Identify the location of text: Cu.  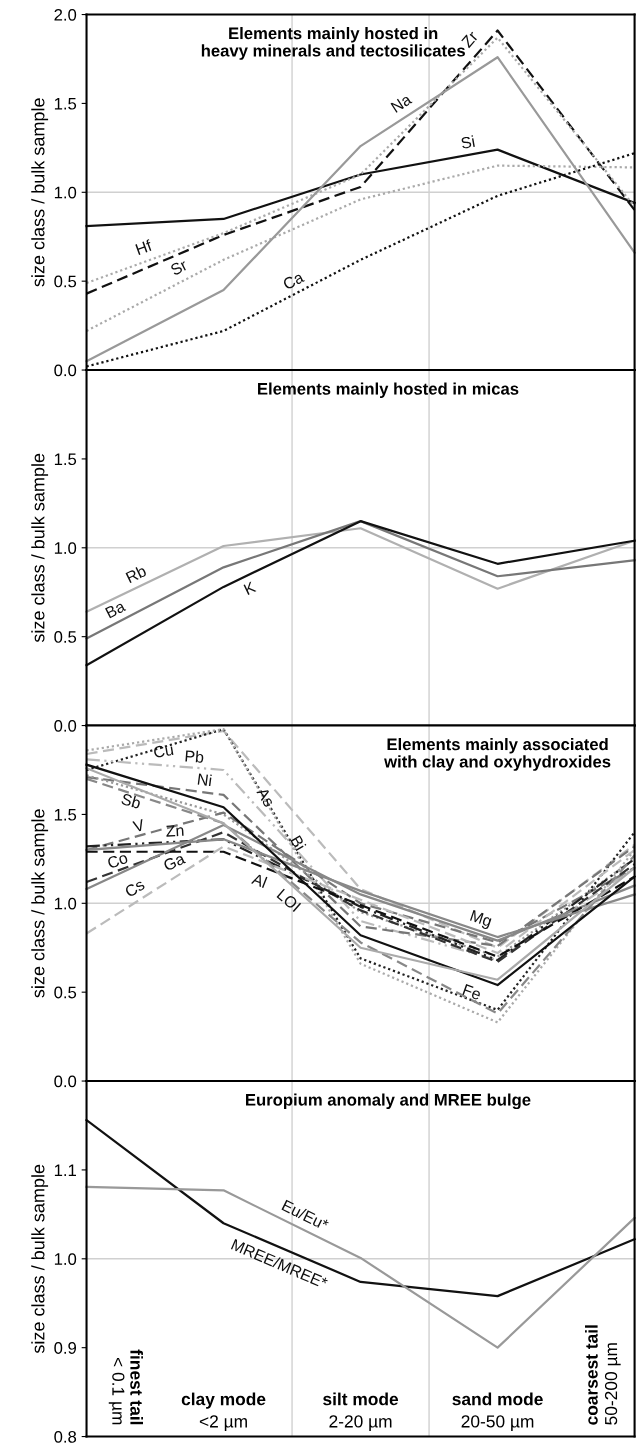
(163, 751).